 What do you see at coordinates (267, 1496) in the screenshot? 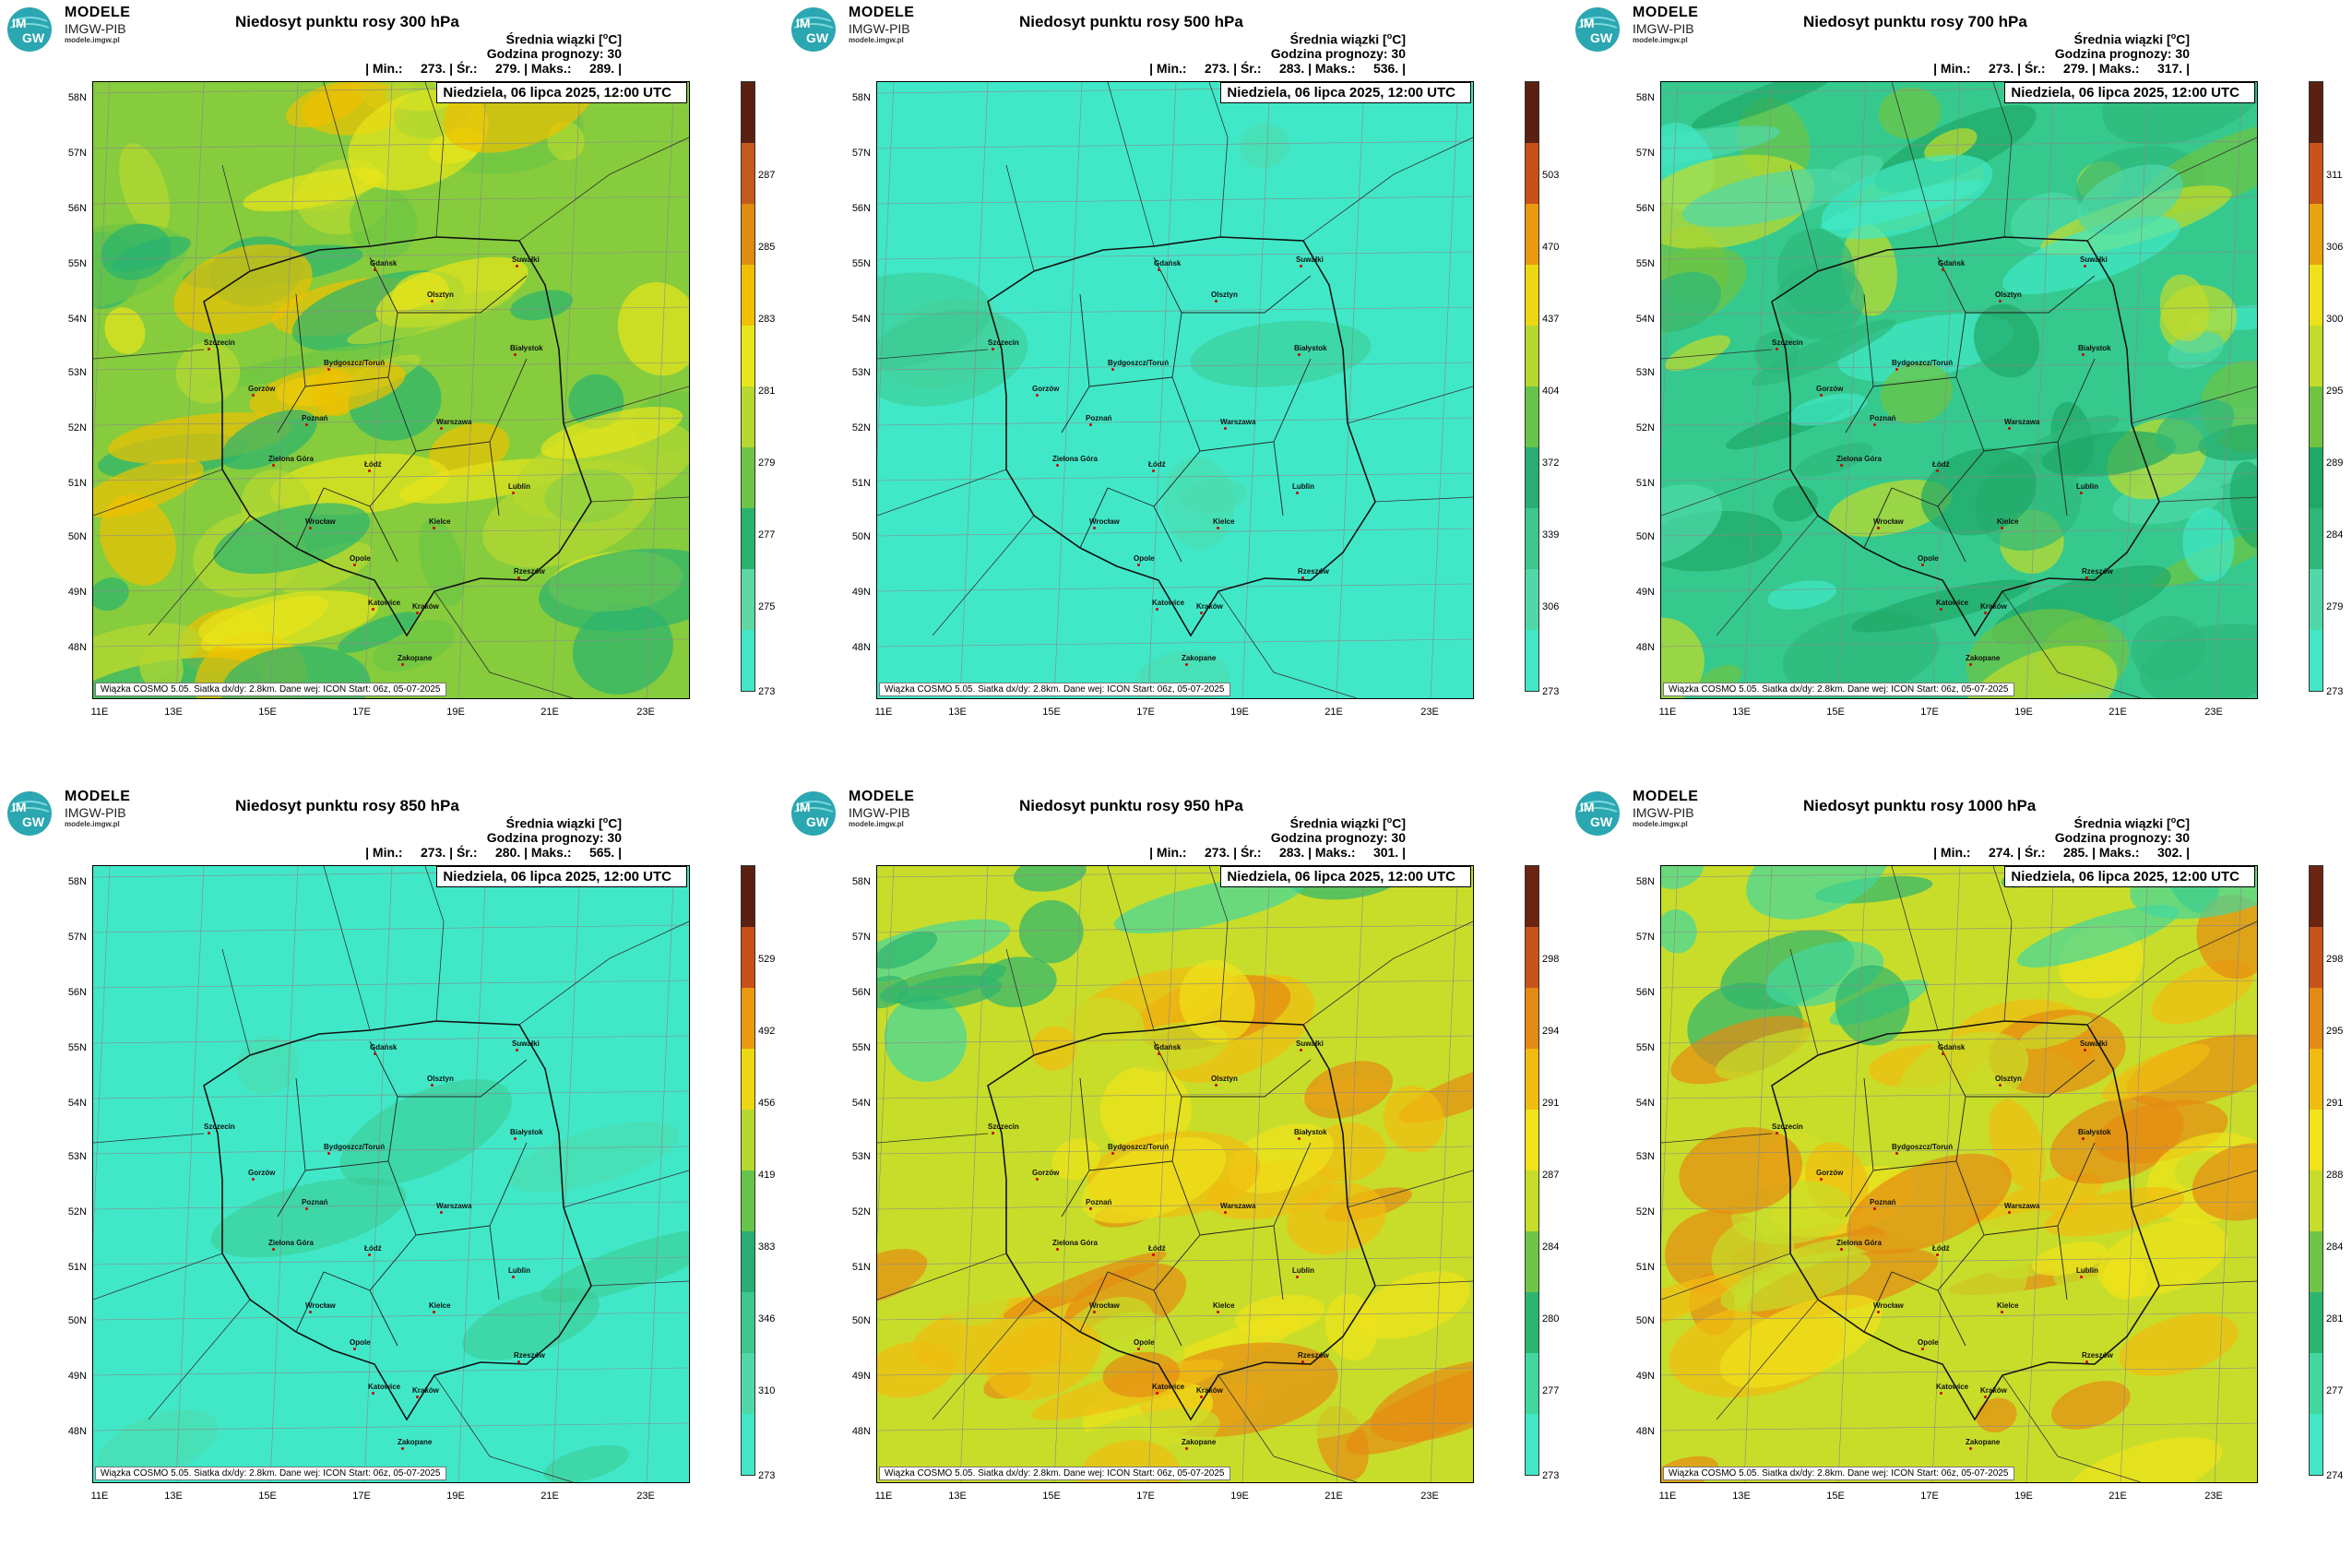
I see `longitude-tick-label: 15E` at bounding box center [267, 1496].